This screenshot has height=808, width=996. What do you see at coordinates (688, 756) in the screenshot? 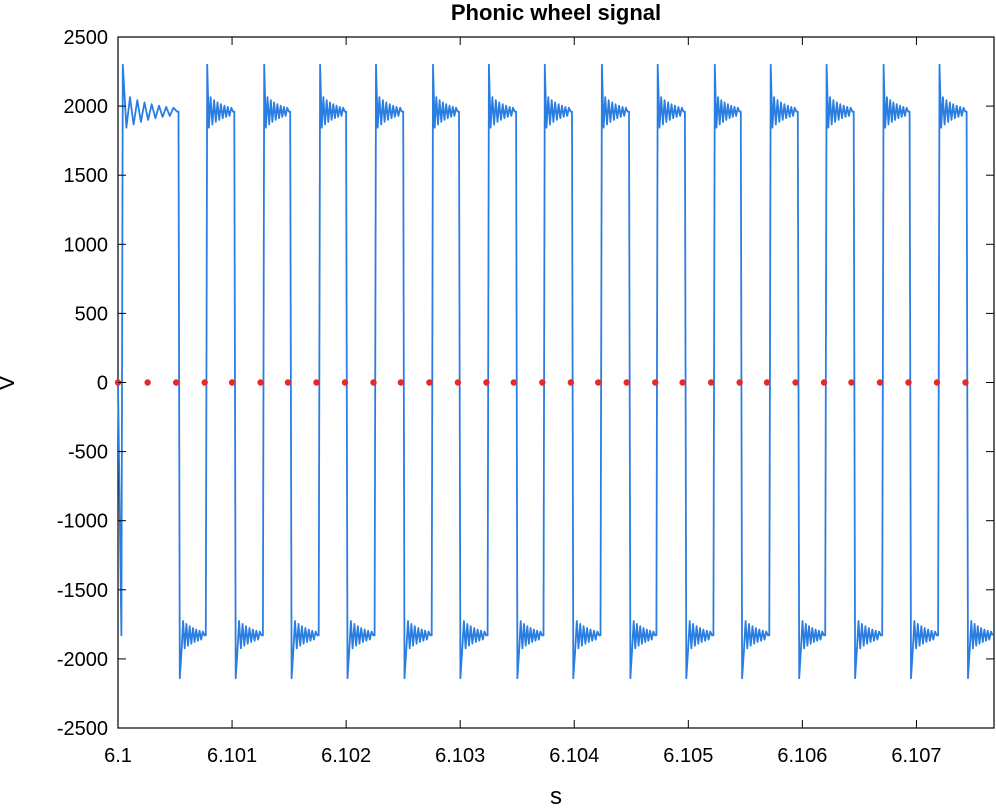
I see `x-tick-label: 6.105` at bounding box center [688, 756].